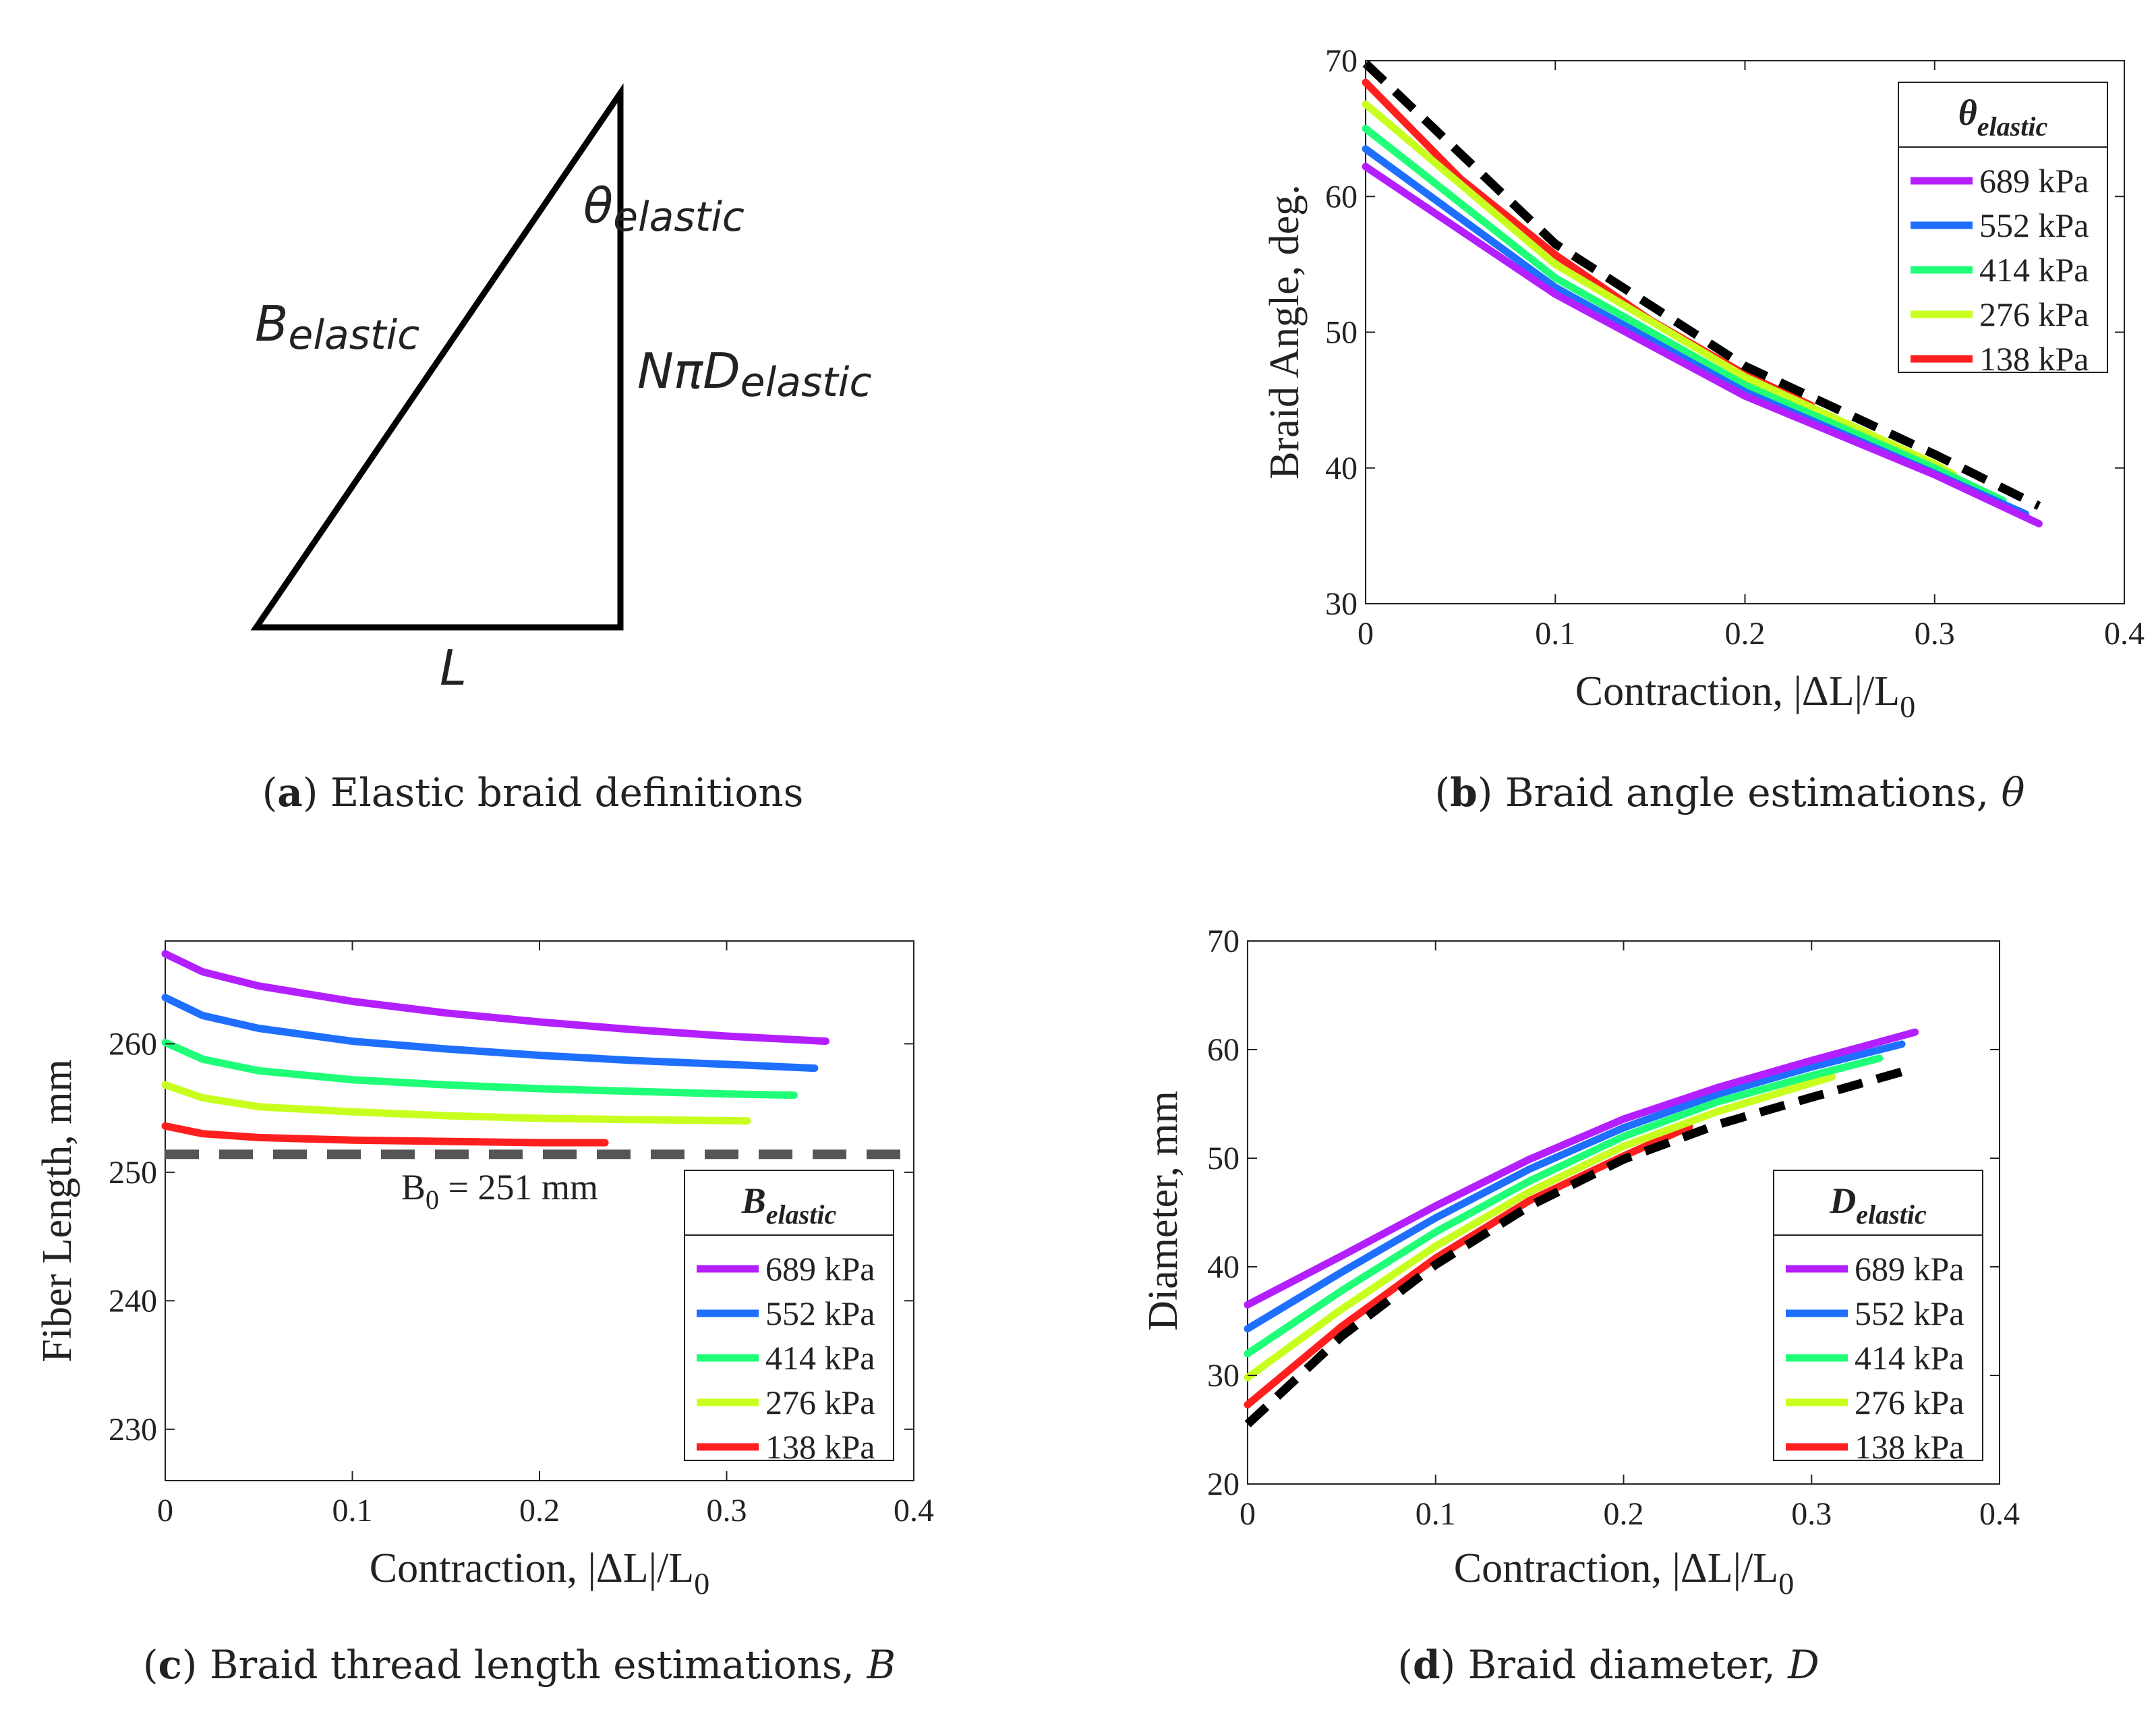  Describe the element at coordinates (1426, 1665) in the screenshot. I see `caption-d-letter: d` at that location.